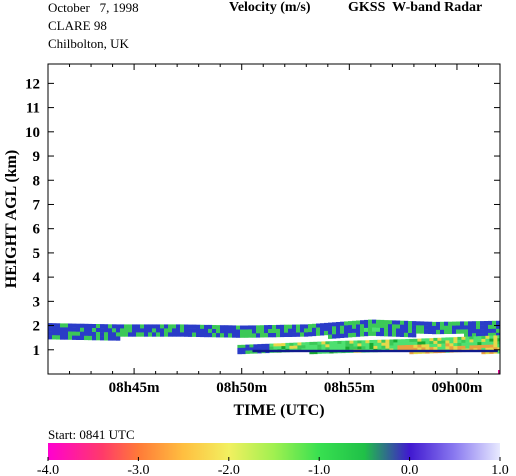 The image size is (516, 476). What do you see at coordinates (37, 302) in the screenshot?
I see `y-tick-label: 3` at bounding box center [37, 302].